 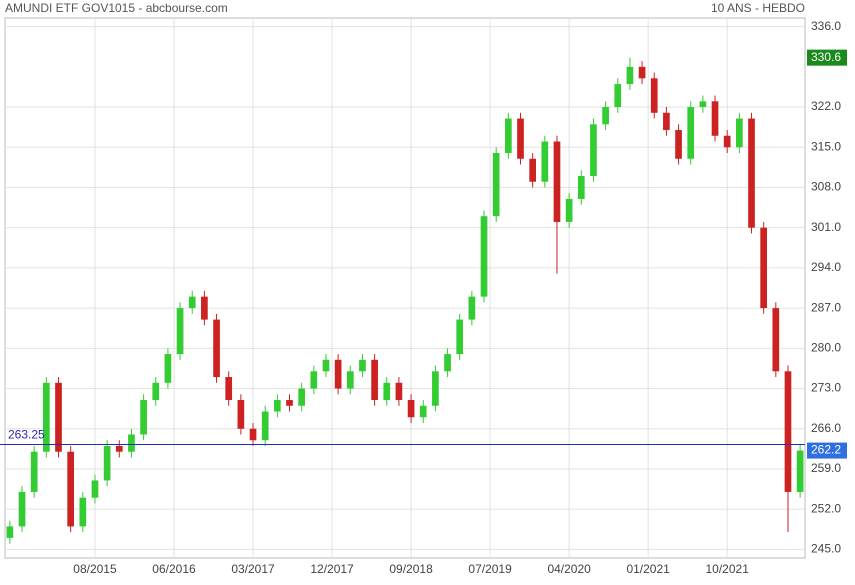 I want to click on y-tick-label: 252.0, so click(x=826, y=508).